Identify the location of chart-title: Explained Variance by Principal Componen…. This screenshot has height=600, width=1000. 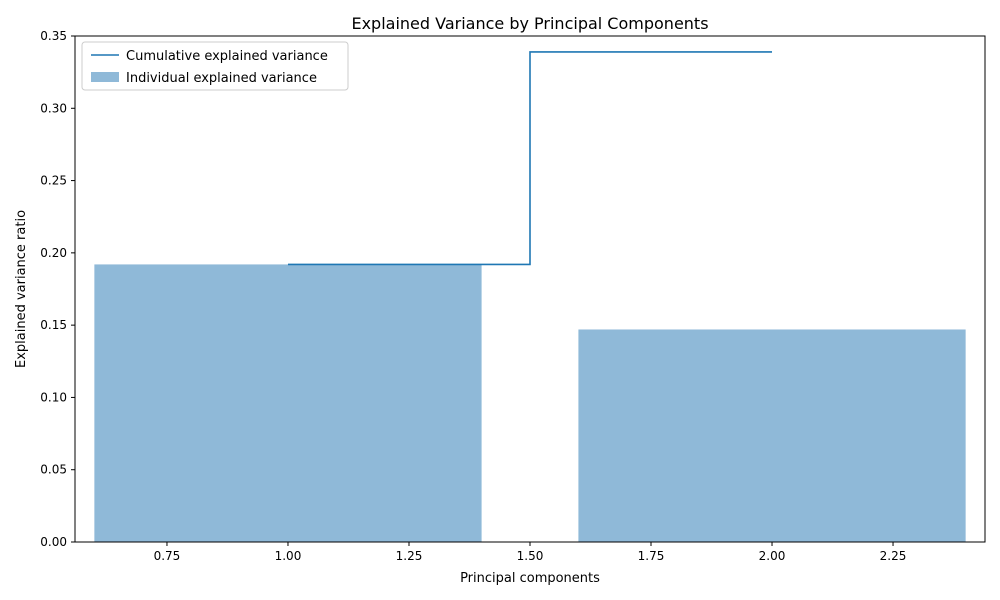
(529, 23).